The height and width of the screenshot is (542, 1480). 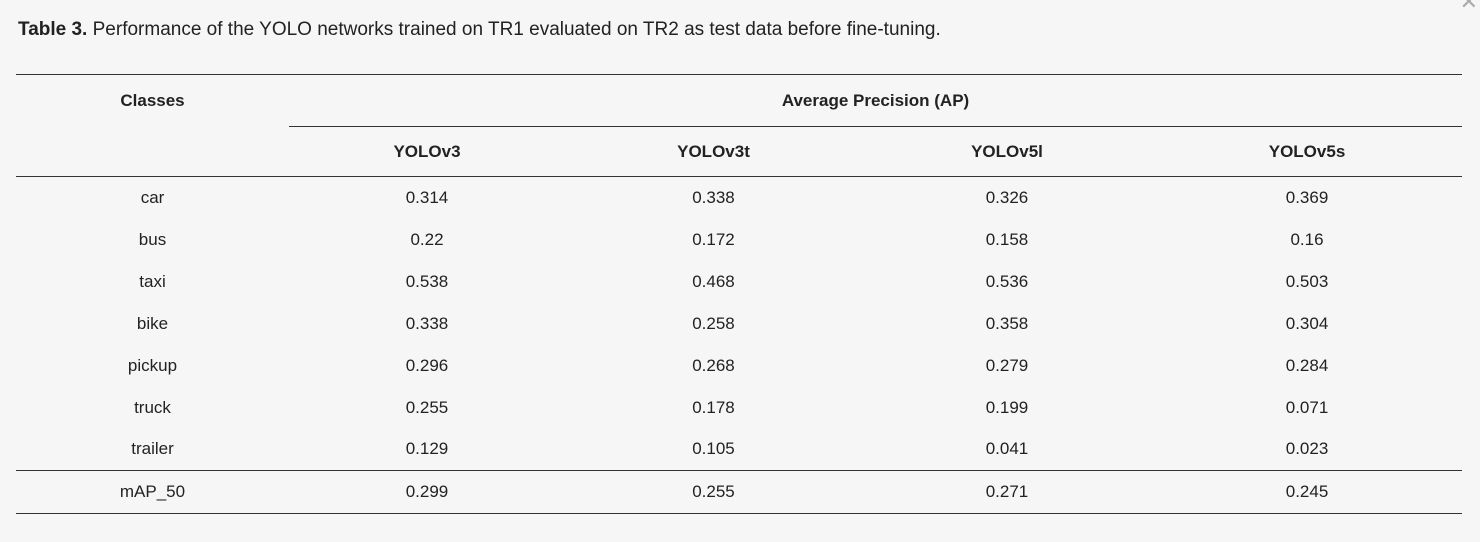 I want to click on value-cell: 0.279, so click(x=1007, y=365).